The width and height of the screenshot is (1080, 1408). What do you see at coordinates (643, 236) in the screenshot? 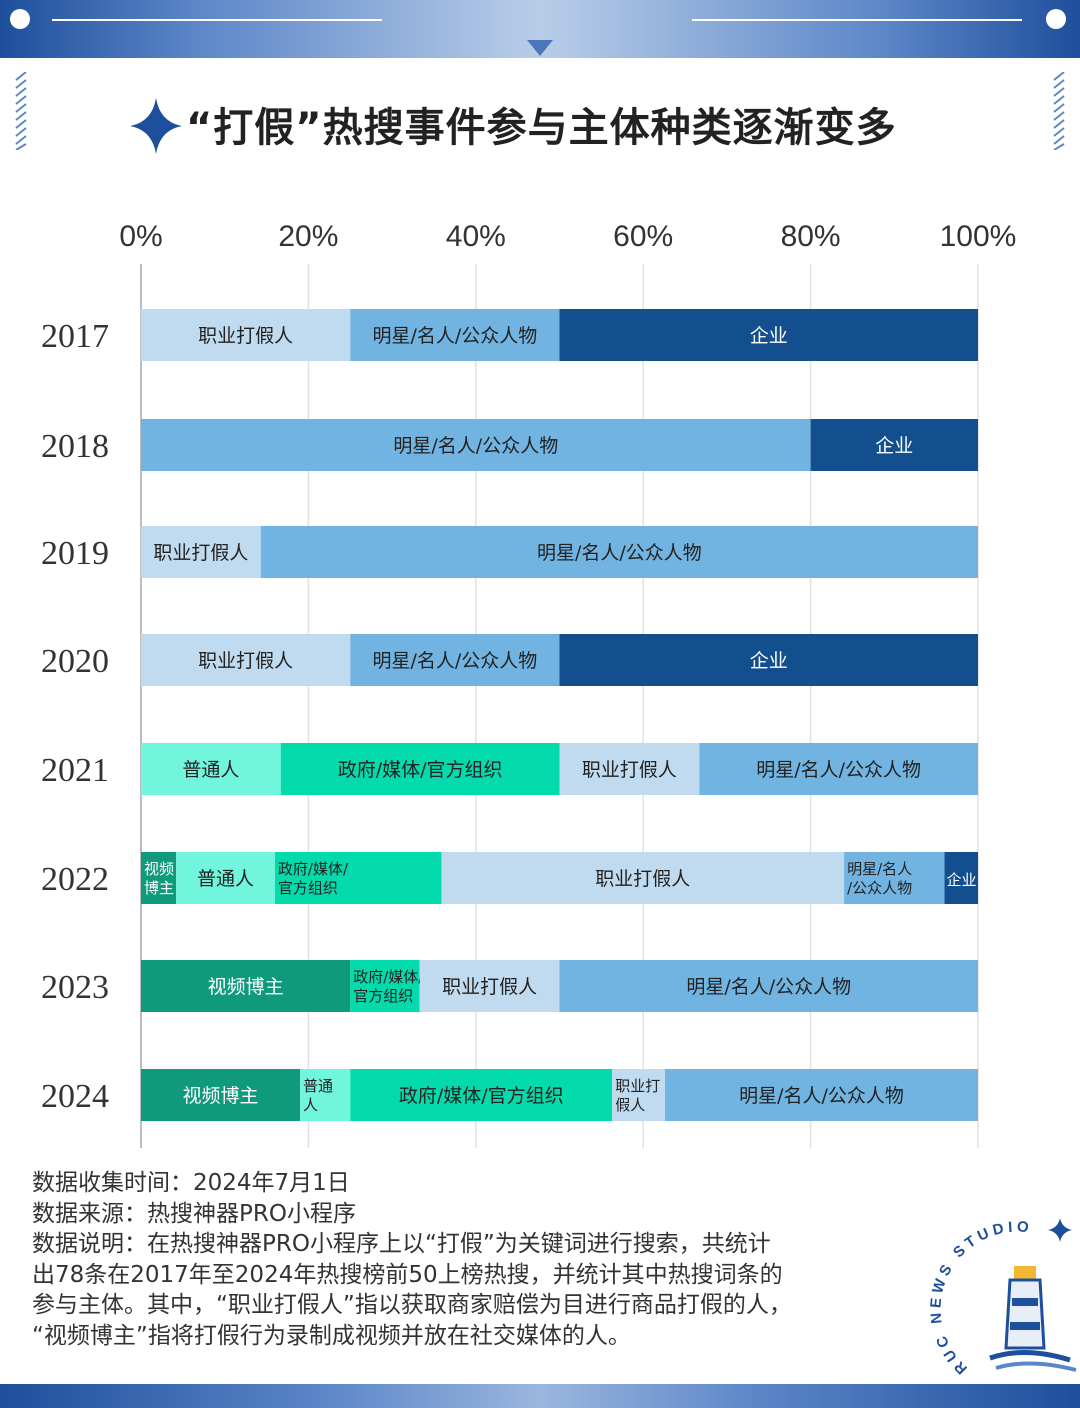
I see `x-tick-label: 60%` at bounding box center [643, 236].